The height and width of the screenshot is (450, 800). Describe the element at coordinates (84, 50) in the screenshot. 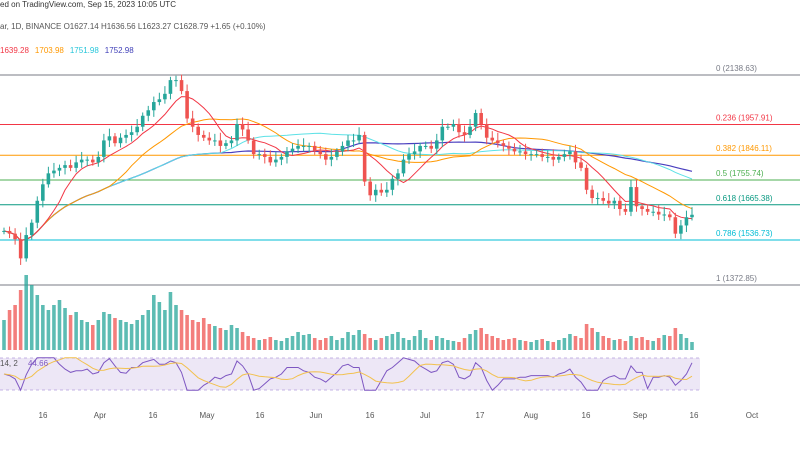

I see `ma-value-2: 1751.98` at that location.